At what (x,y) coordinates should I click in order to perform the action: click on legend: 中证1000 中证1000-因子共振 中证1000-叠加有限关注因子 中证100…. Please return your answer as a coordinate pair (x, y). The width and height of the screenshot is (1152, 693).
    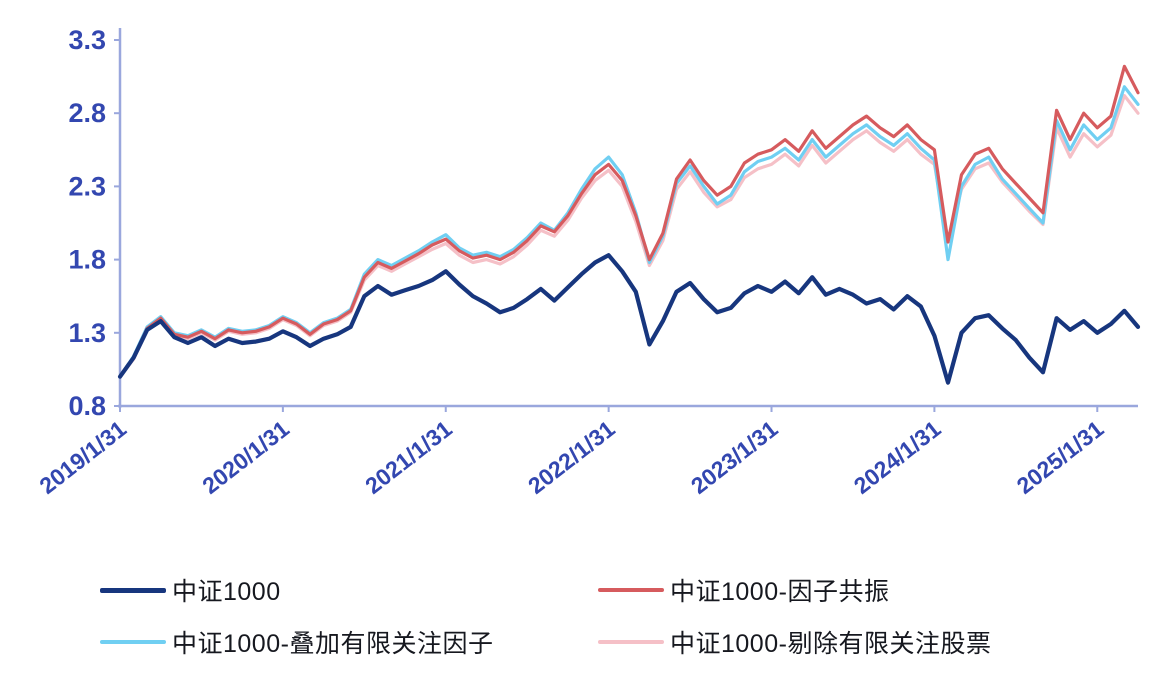
    Looking at the image, I should click on (576, 616).